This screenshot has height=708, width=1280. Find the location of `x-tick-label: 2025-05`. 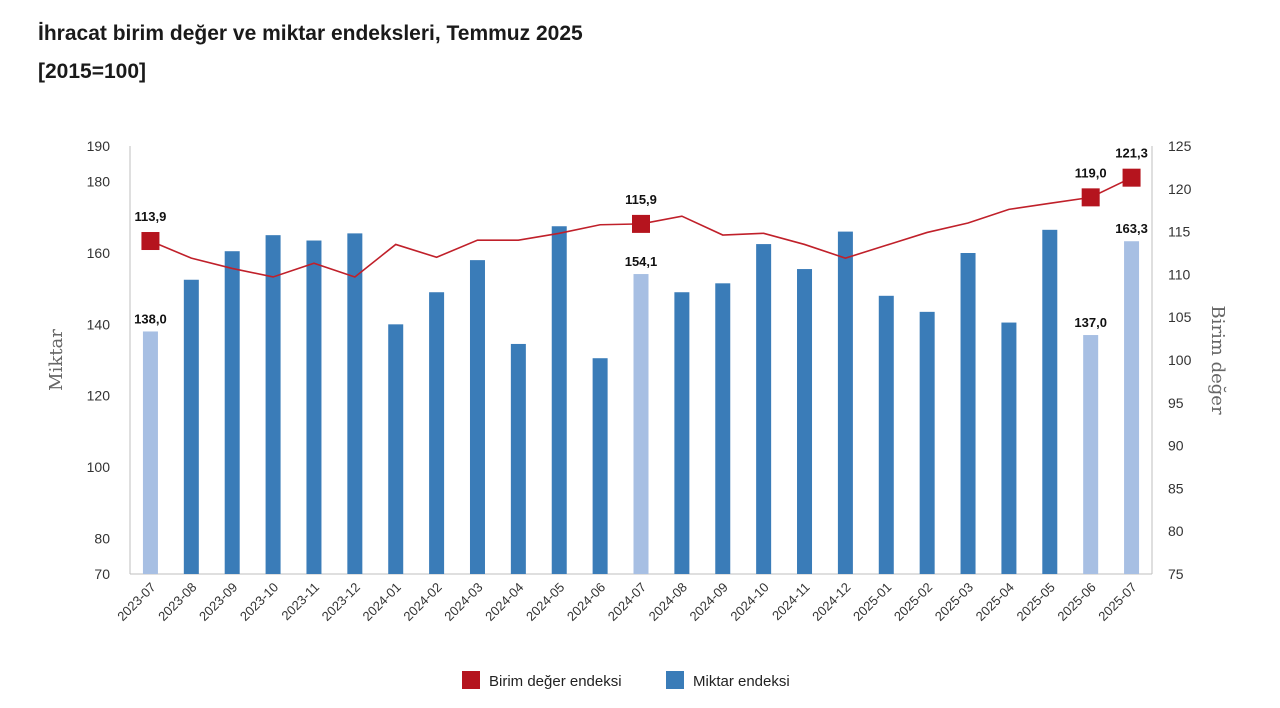

x-tick-label: 2025-05 is located at coordinates (1036, 602).